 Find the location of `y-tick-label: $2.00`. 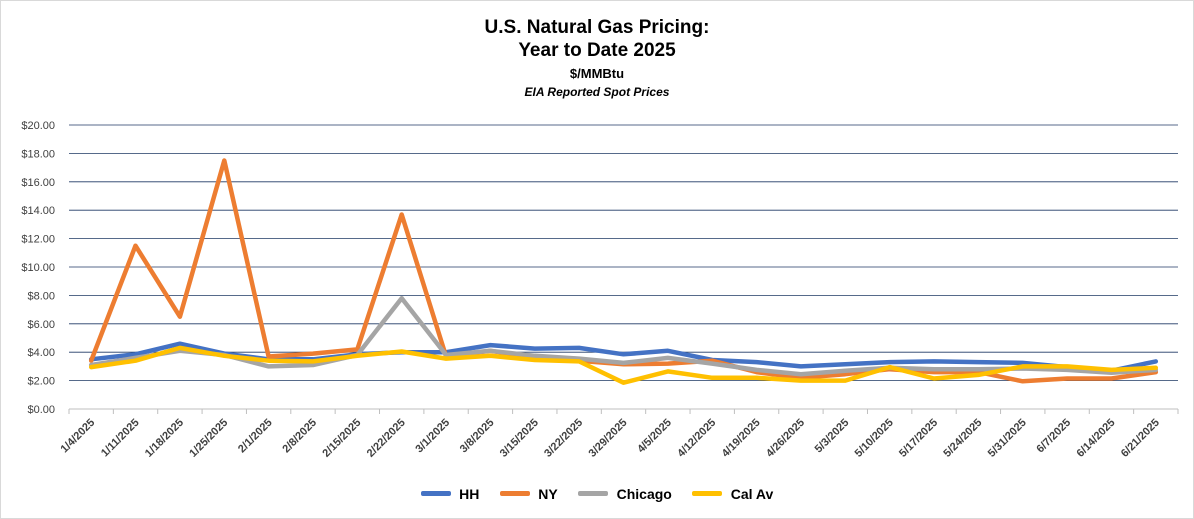

y-tick-label: $2.00 is located at coordinates (41, 382).